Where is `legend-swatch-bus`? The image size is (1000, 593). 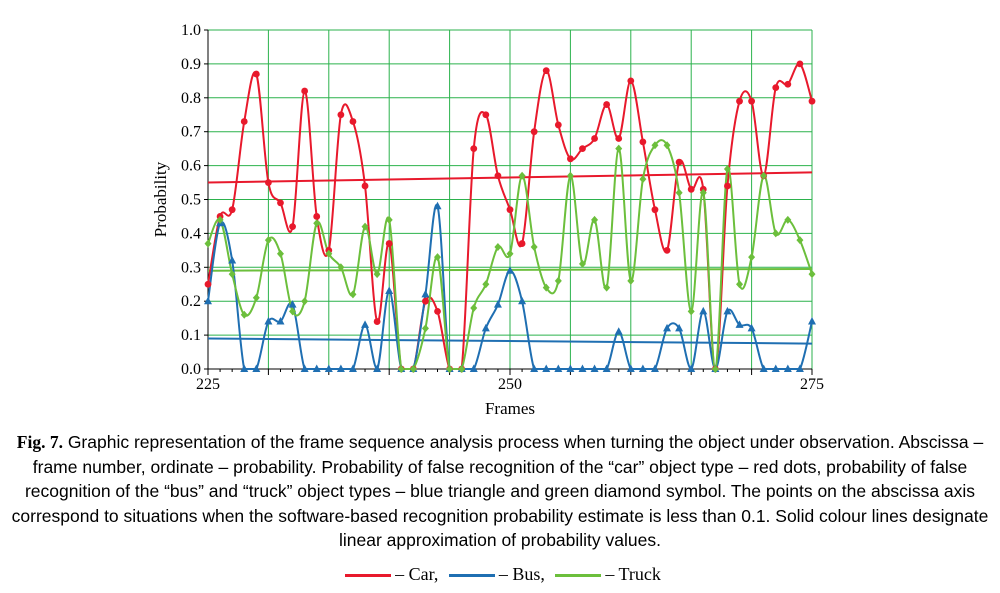
legend-swatch-bus is located at coordinates (471, 576).